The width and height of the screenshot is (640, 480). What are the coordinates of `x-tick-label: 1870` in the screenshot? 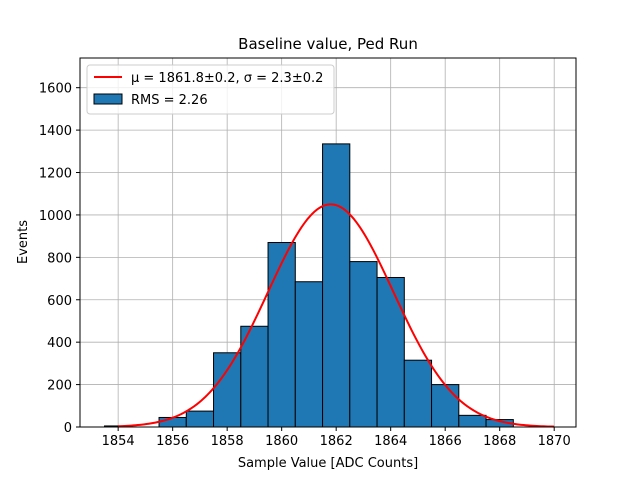 It's located at (554, 441).